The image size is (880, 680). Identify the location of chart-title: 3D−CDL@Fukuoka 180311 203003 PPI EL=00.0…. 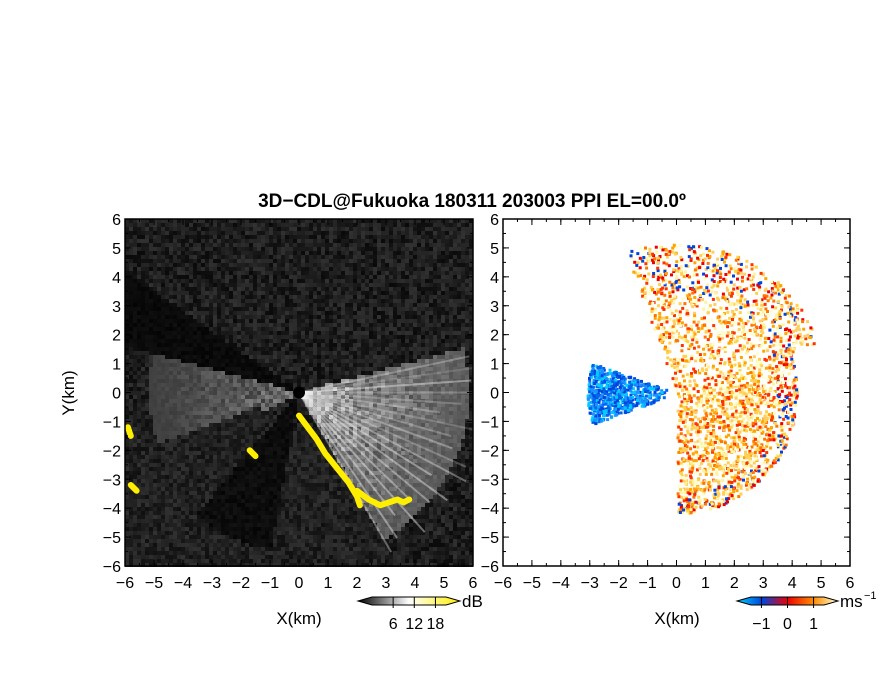
(472, 201).